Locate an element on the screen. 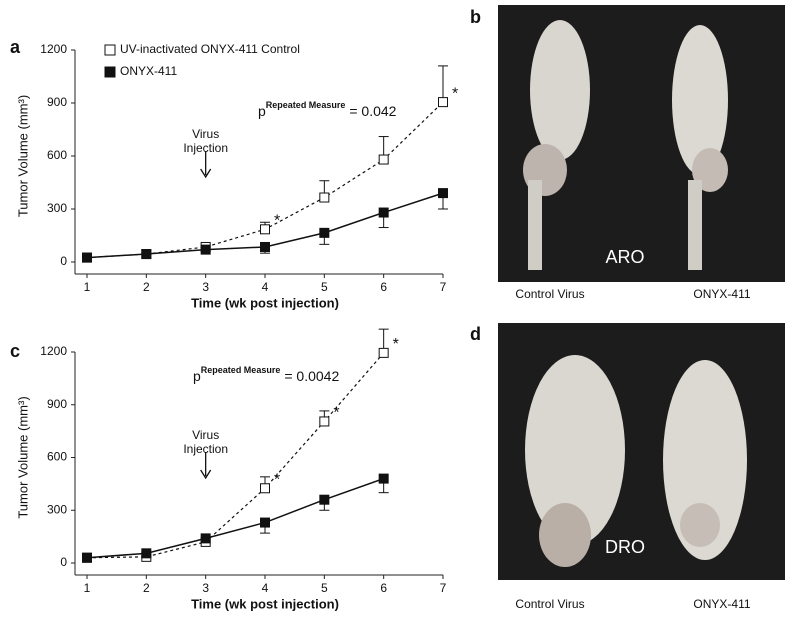  panel-letter: a is located at coordinates (15, 47).